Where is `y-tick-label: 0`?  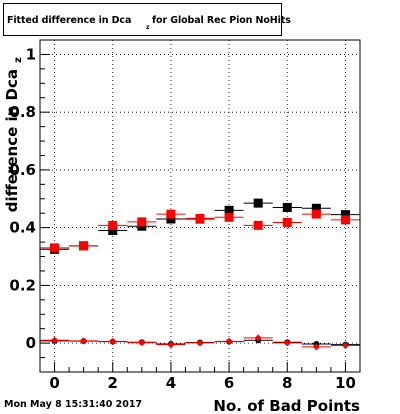 y-tick-label: 0 is located at coordinates (31, 343).